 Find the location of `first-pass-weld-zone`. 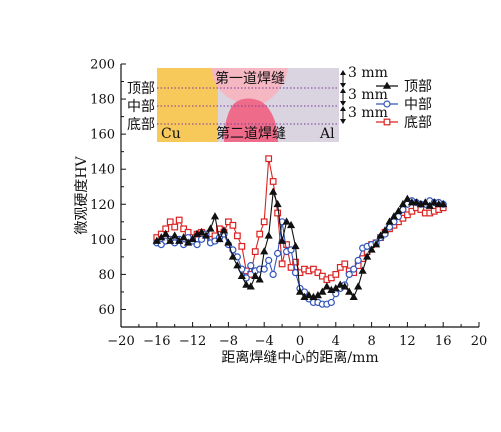

first-pass-weld-zone is located at coordinates (250, 86).